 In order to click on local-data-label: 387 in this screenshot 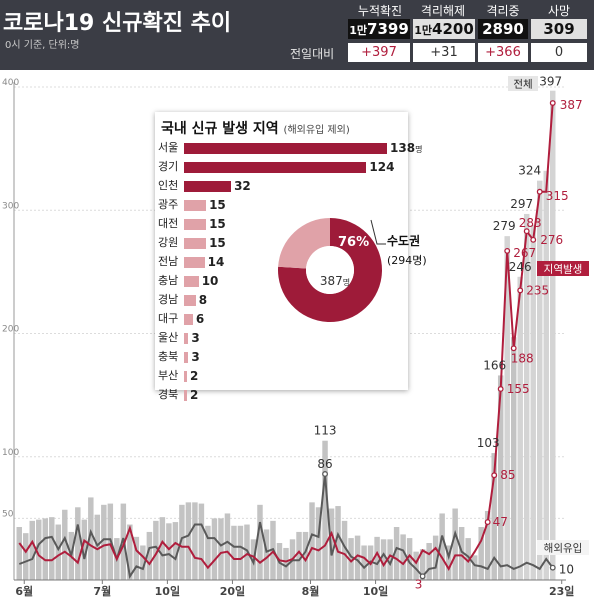, I will do `click(571, 105)`.